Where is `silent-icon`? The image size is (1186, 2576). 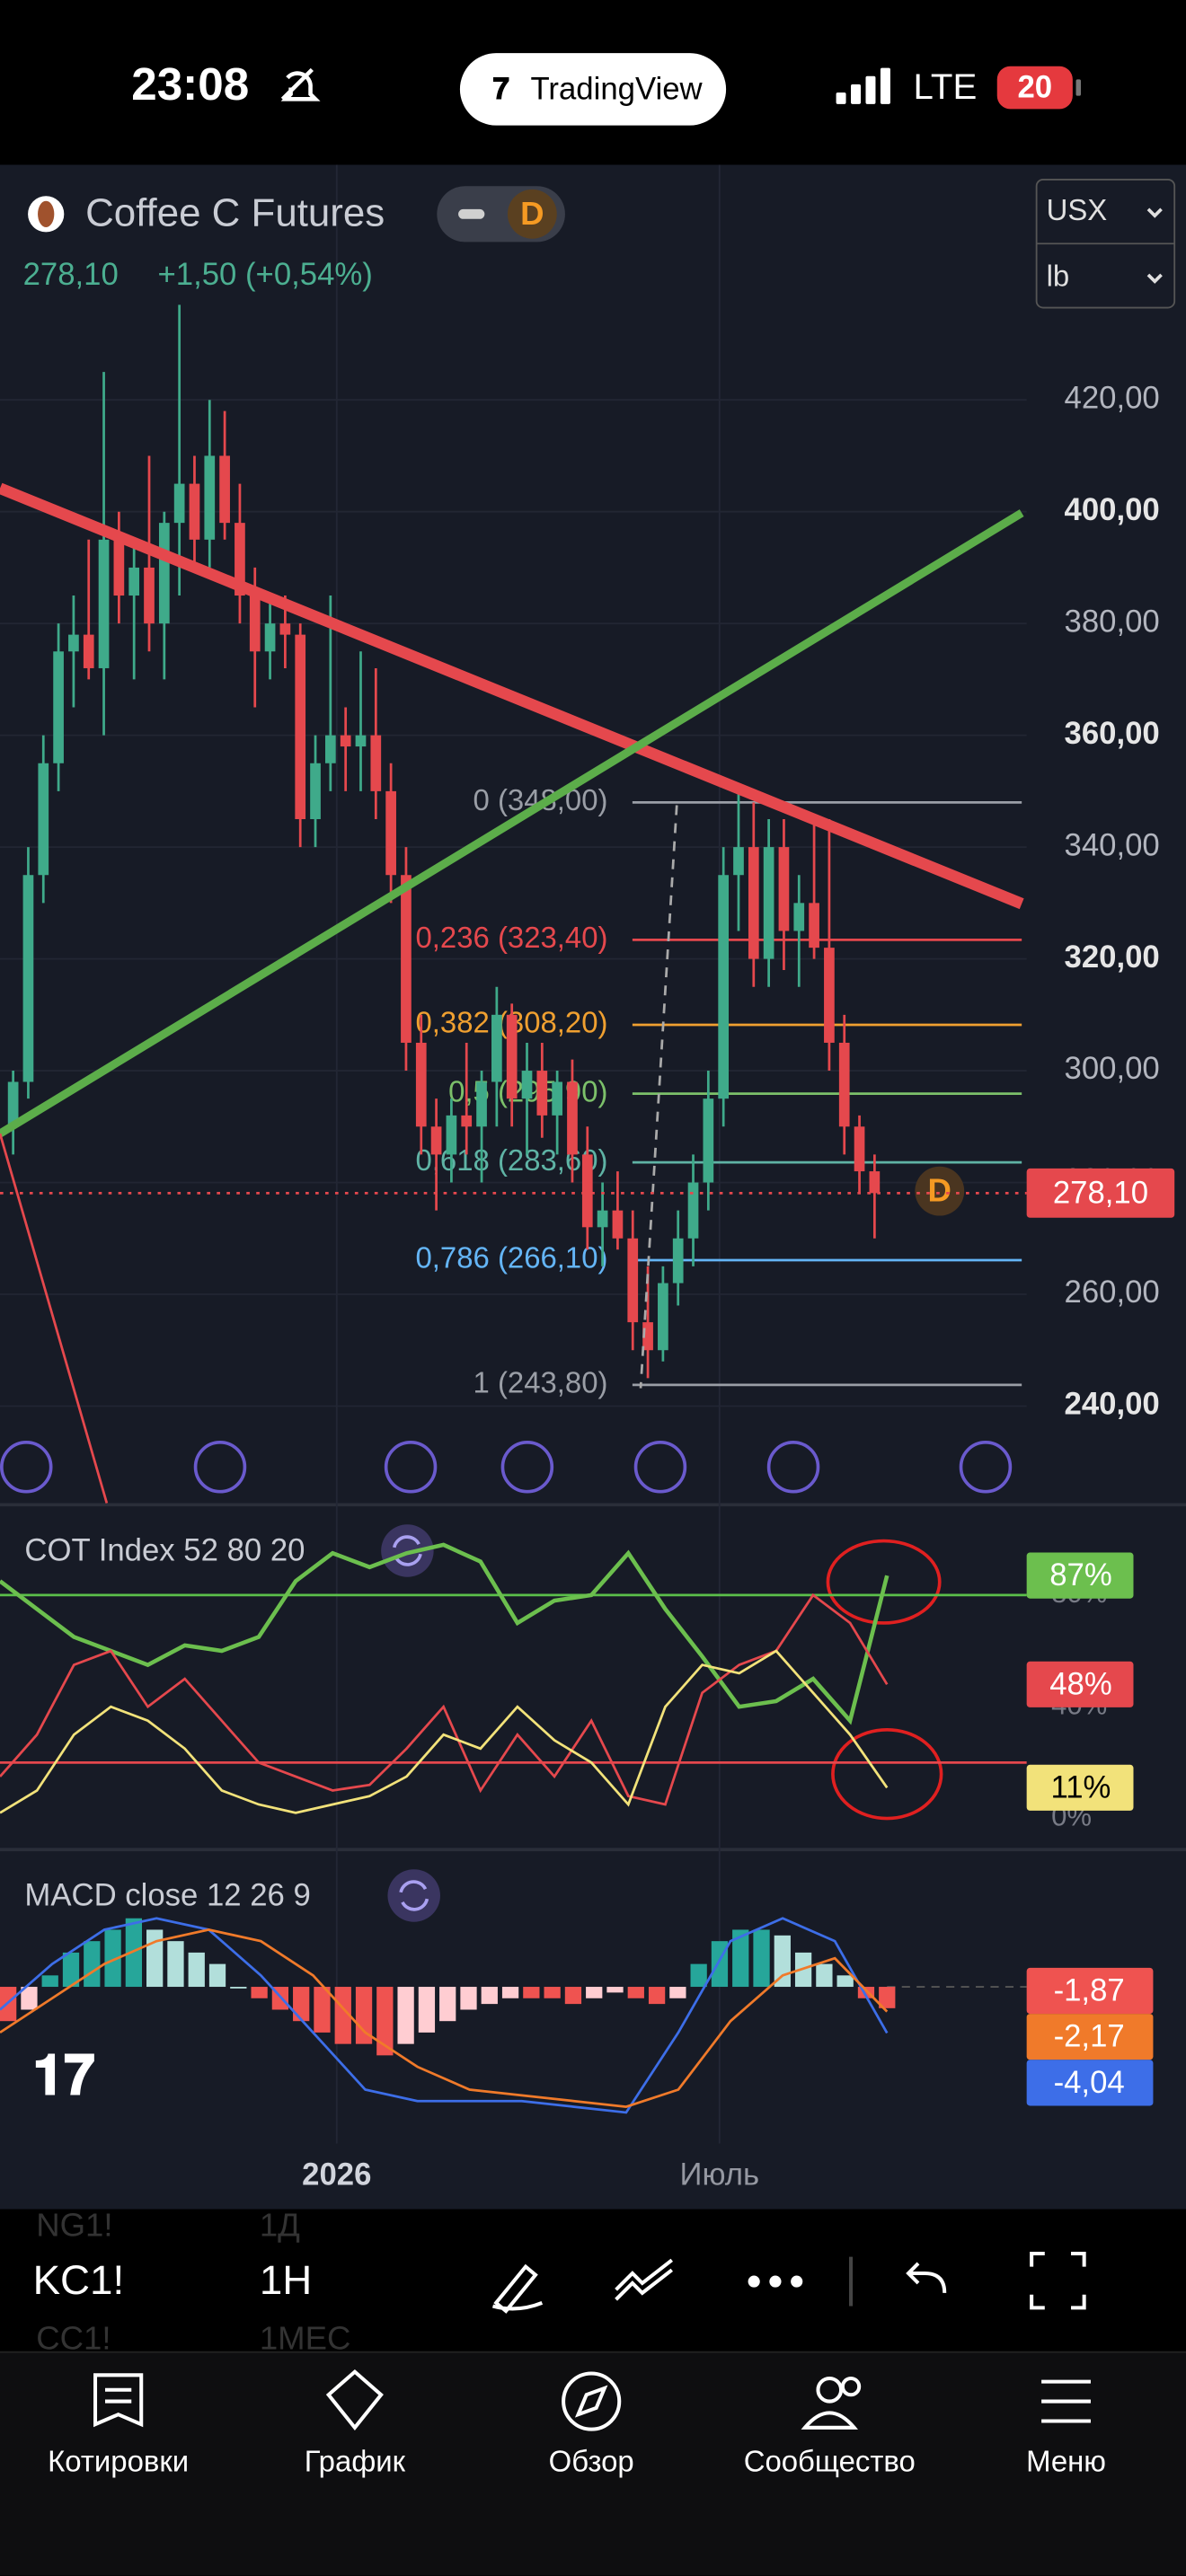
silent-icon is located at coordinates (300, 84).